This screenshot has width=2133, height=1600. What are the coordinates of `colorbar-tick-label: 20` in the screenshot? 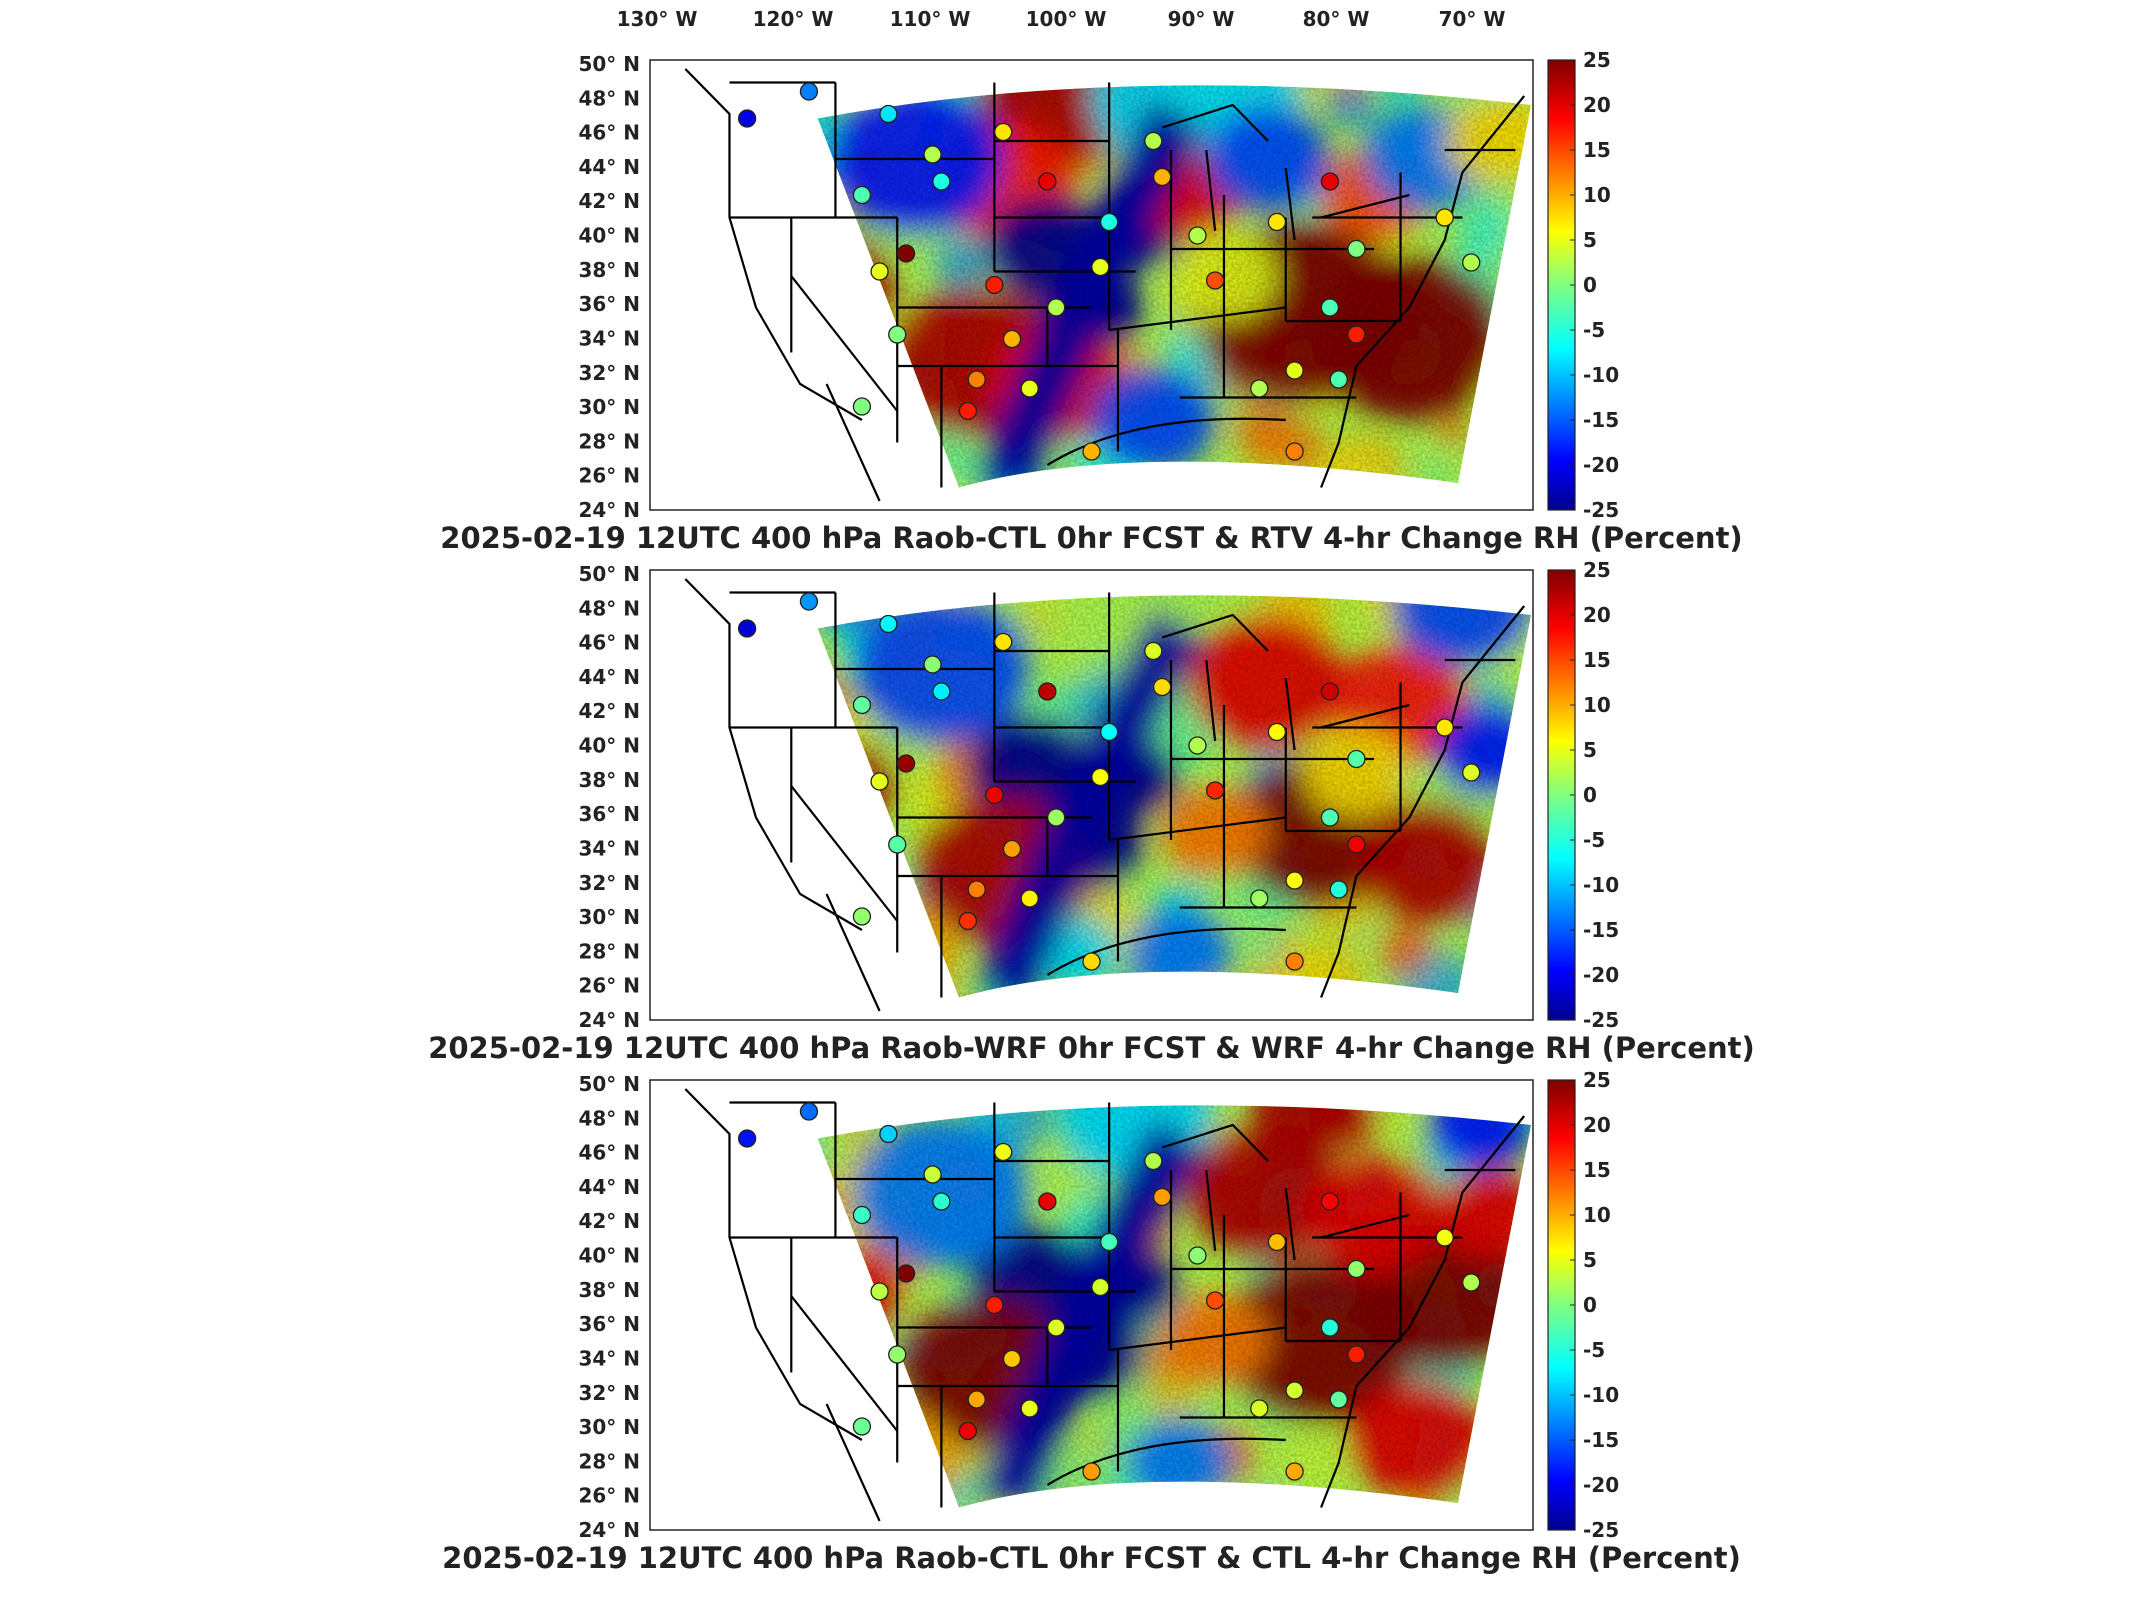 It's located at (1597, 1125).